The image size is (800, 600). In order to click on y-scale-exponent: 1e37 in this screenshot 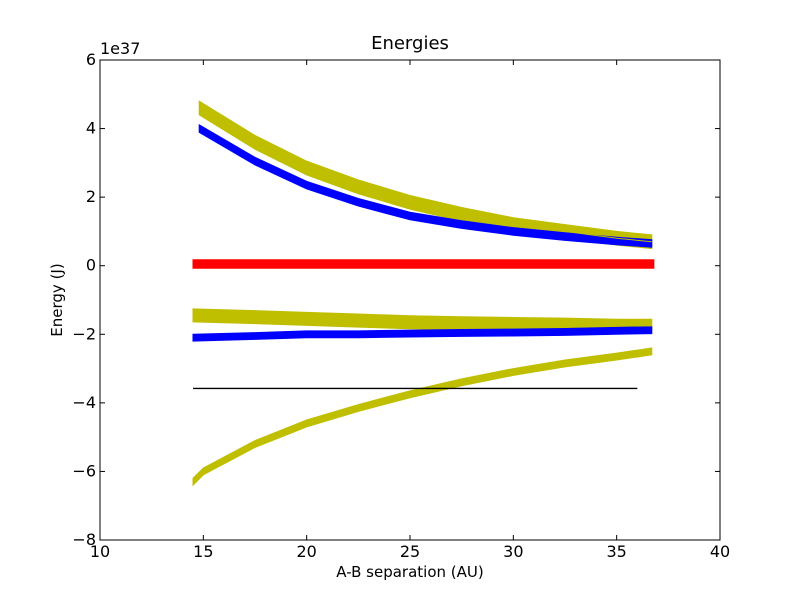, I will do `click(120, 48)`.